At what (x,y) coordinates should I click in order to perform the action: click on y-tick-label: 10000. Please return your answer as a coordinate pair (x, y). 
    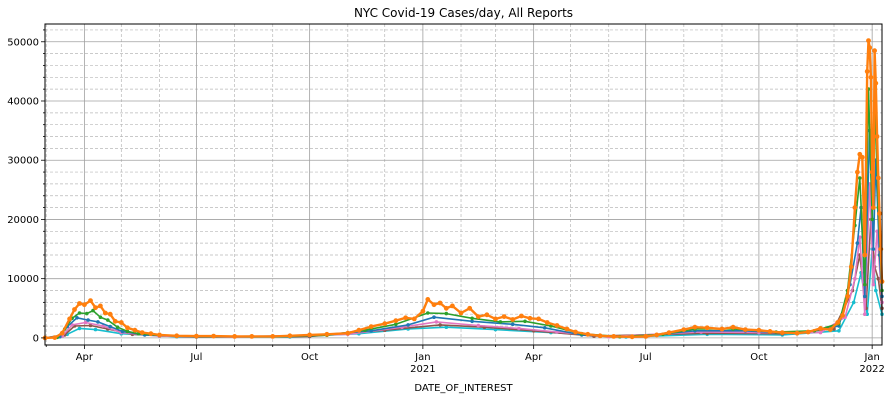
    Looking at the image, I should click on (23, 279).